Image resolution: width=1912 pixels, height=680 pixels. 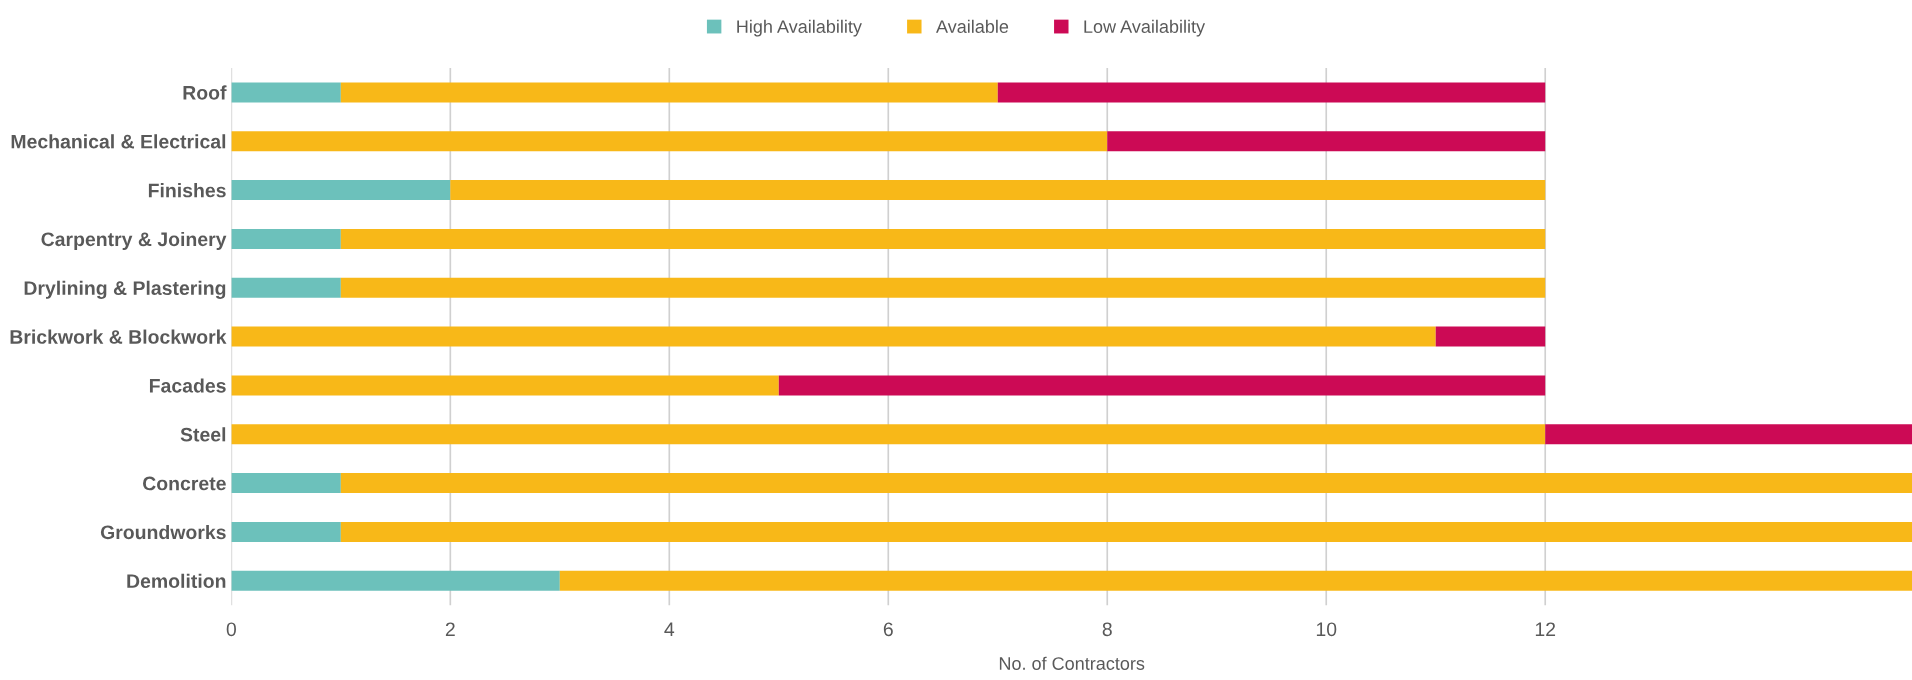 What do you see at coordinates (1107, 629) in the screenshot?
I see `x-tick-label: 8` at bounding box center [1107, 629].